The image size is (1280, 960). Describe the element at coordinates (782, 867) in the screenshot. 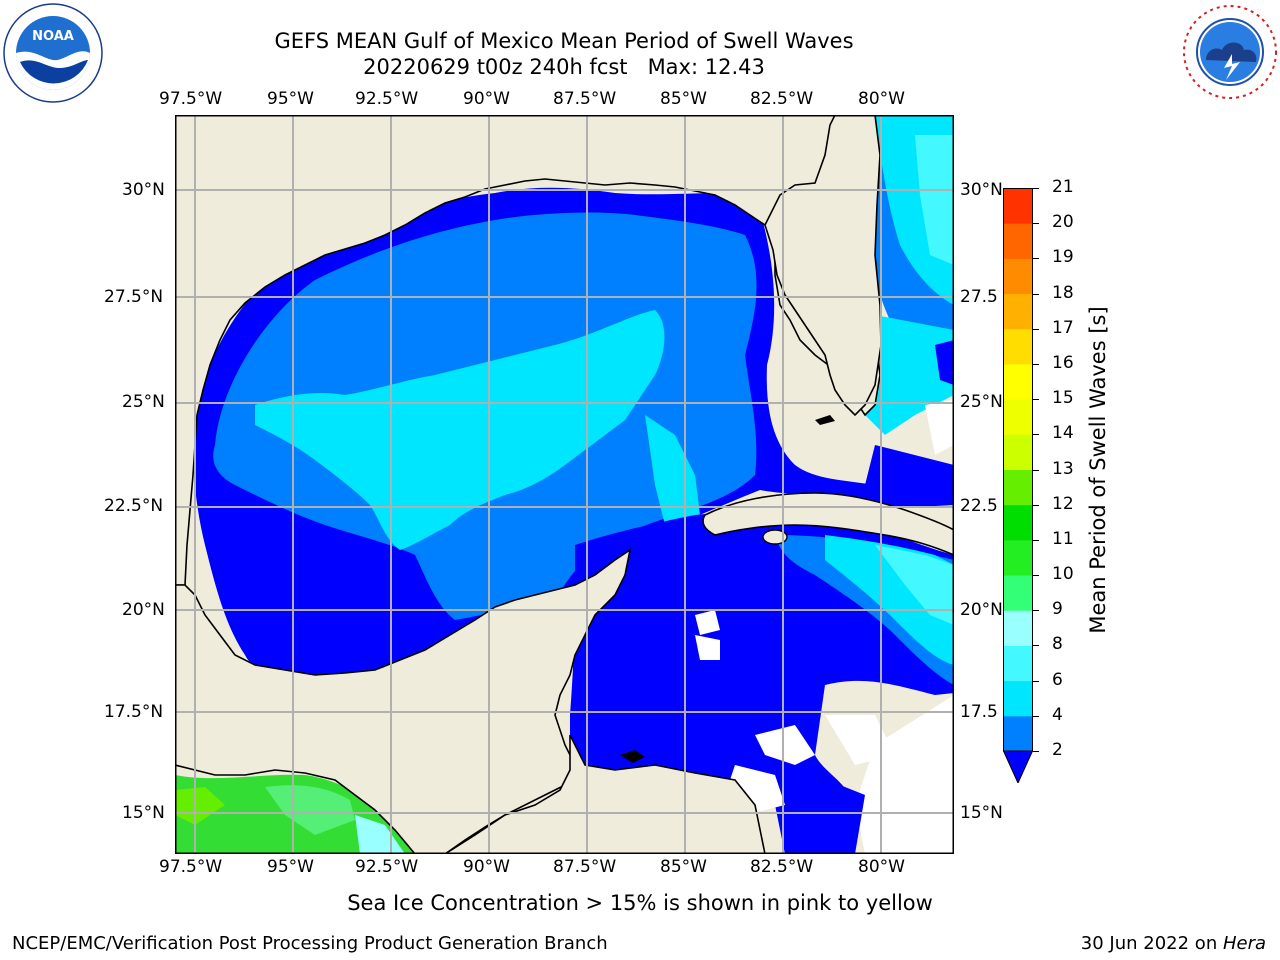

I see `lon-label-bottom: 82.5°W` at that location.